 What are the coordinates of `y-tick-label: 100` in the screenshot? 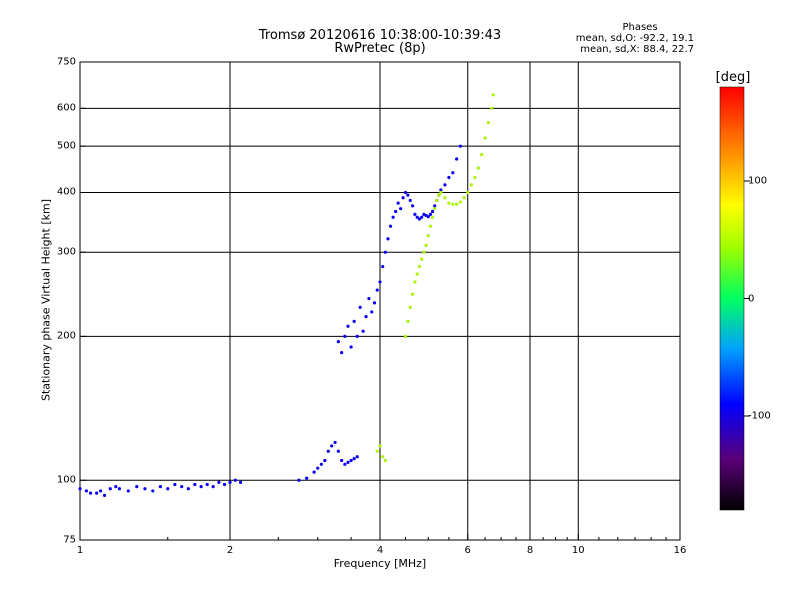 It's located at (66, 480).